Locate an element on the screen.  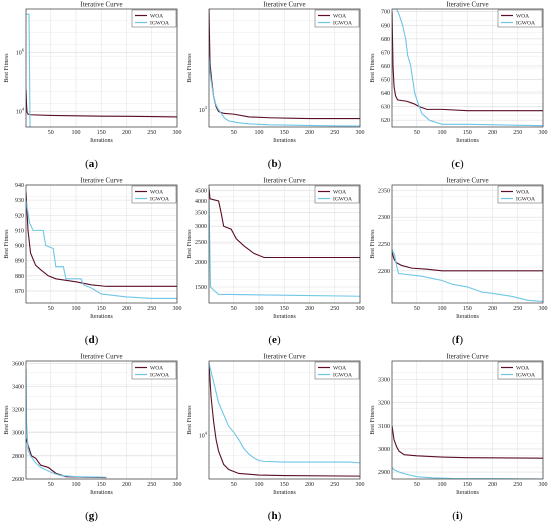
panel-label-letter: d is located at coordinates (91, 340).